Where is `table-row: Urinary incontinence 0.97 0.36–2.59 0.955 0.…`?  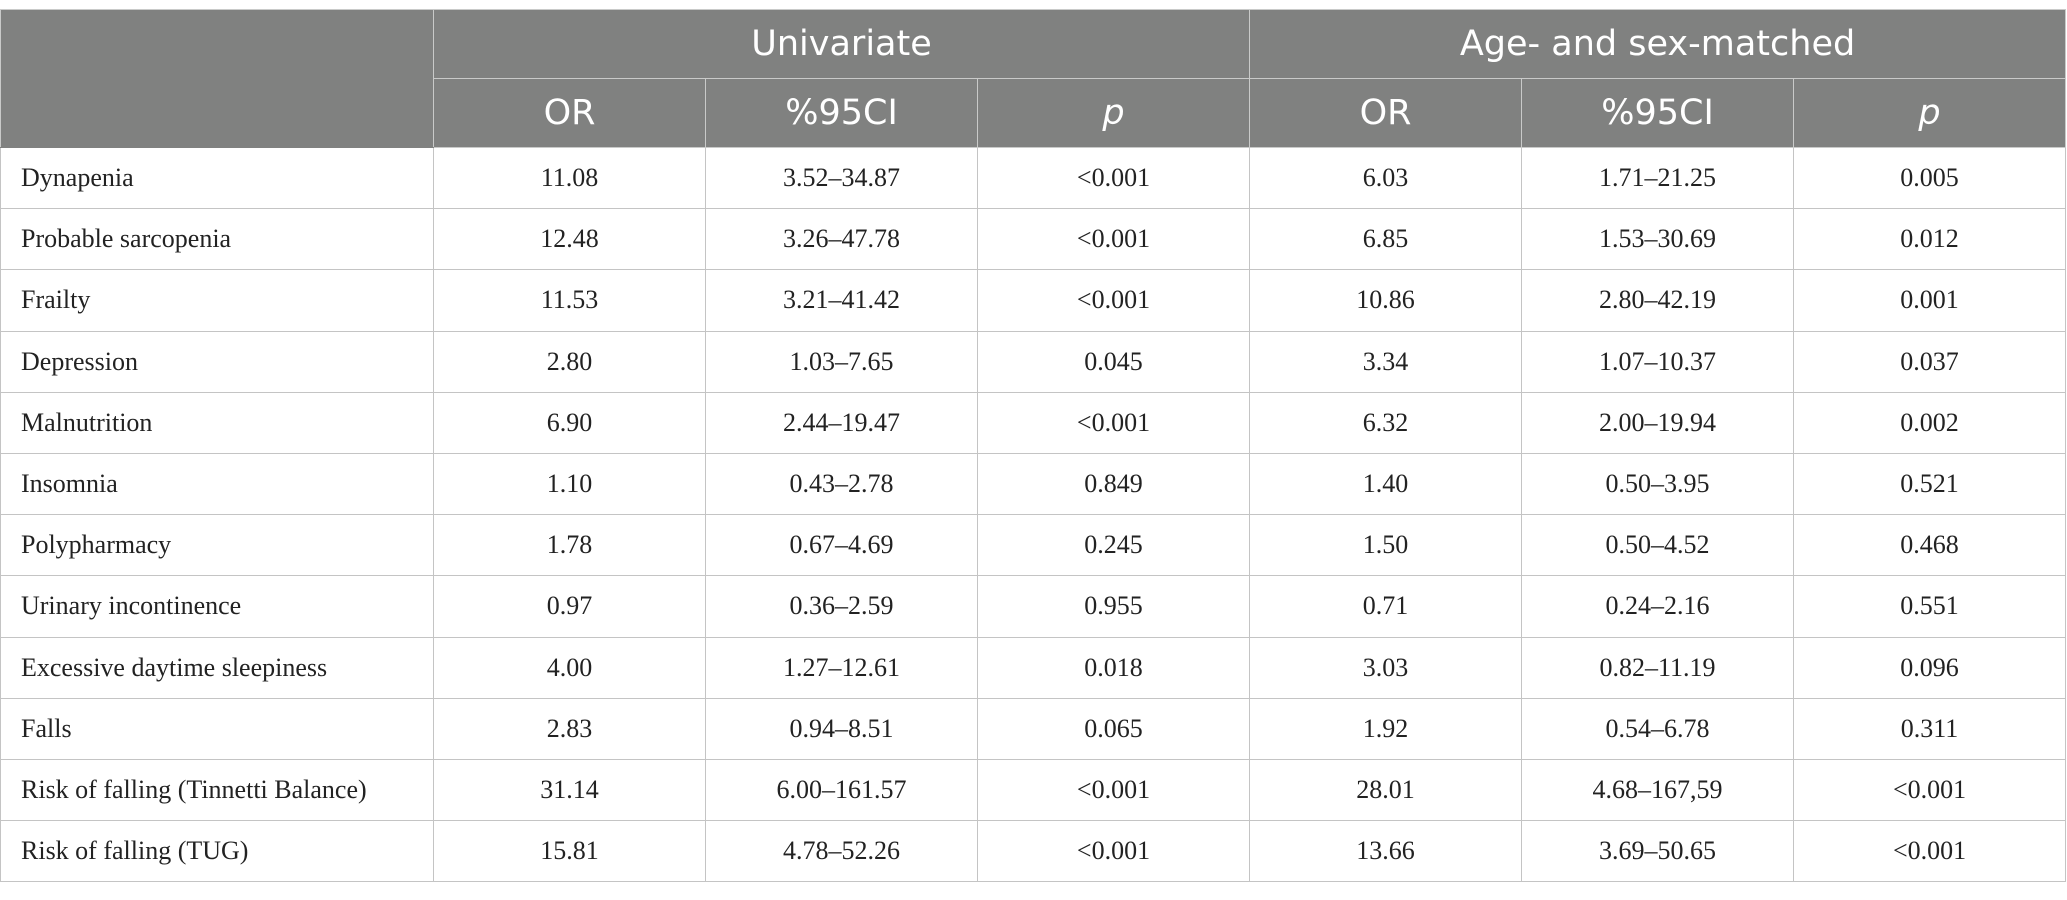
table-row: Urinary incontinence 0.97 0.36–2.59 0.955 0.… is located at coordinates (1033, 606).